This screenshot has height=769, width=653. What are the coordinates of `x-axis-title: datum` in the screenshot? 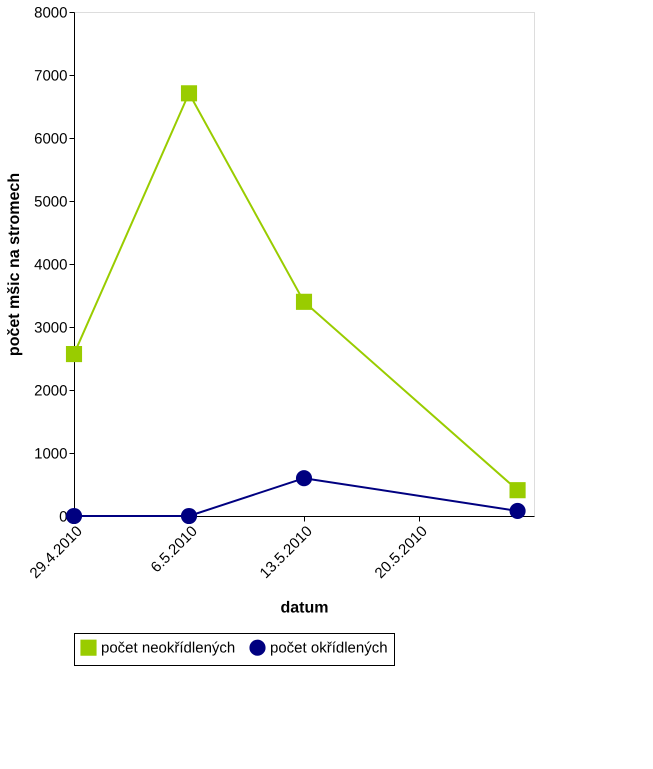 It's located at (304, 607).